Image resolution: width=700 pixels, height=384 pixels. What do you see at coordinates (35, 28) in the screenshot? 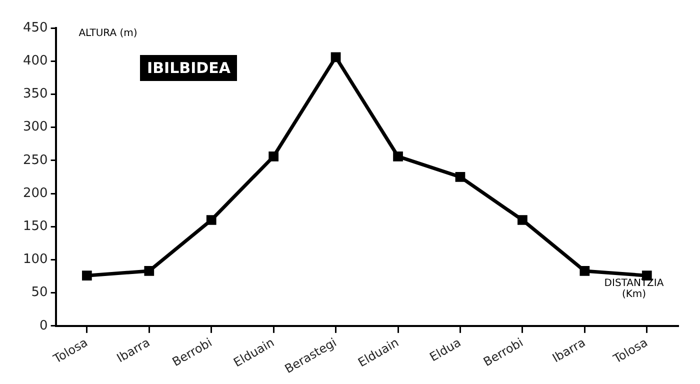
I see `y-tick-label: 450` at bounding box center [35, 28].